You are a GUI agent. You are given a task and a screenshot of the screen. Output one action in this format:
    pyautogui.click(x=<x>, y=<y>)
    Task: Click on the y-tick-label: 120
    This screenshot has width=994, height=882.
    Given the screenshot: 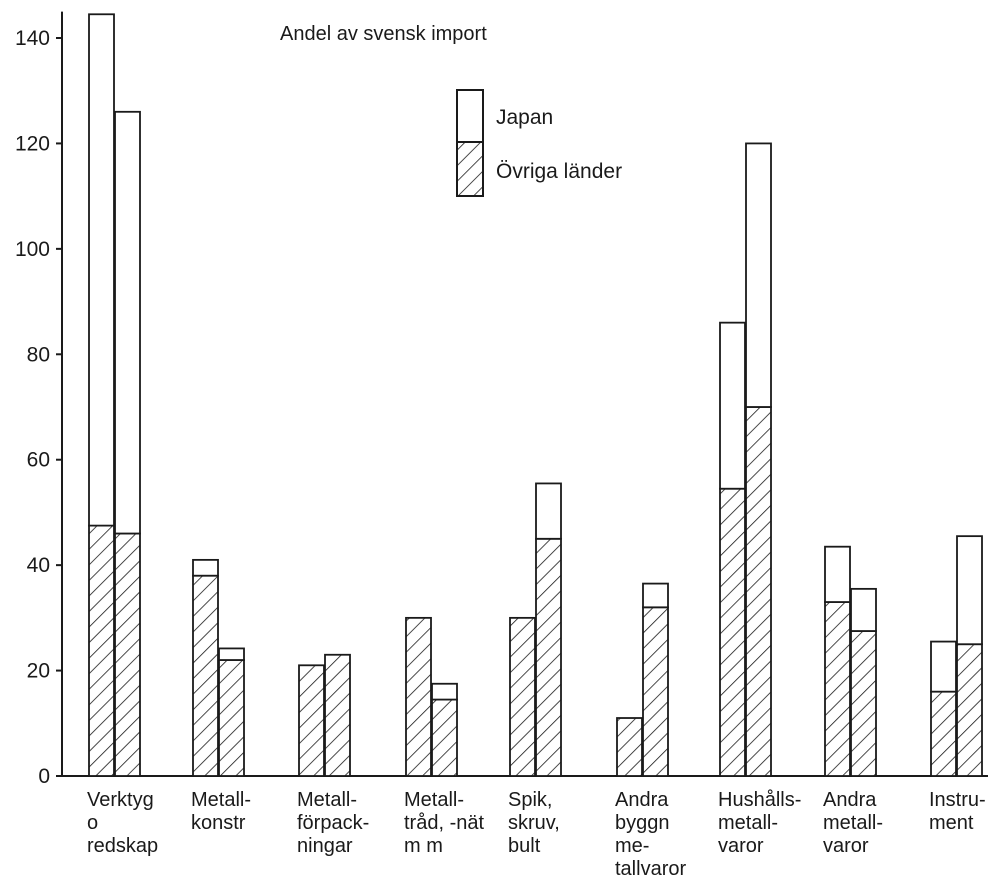 What is the action you would take?
    pyautogui.click(x=32, y=143)
    